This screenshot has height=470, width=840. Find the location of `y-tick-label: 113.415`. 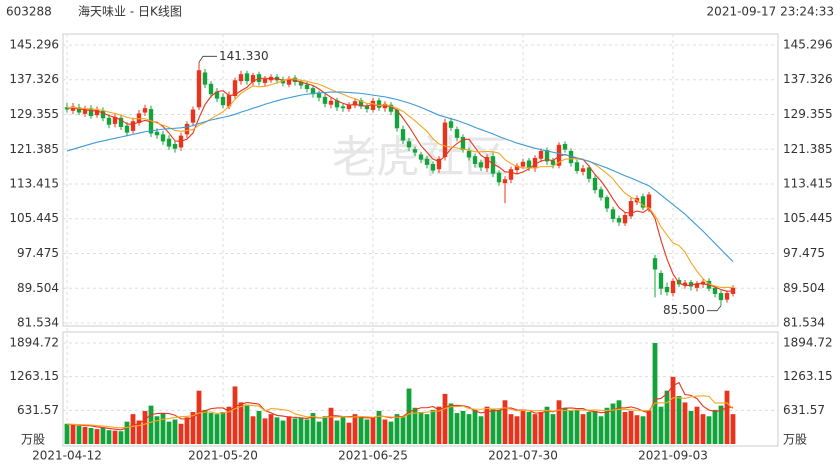

y-tick-label: 113.415 is located at coordinates (34, 184).